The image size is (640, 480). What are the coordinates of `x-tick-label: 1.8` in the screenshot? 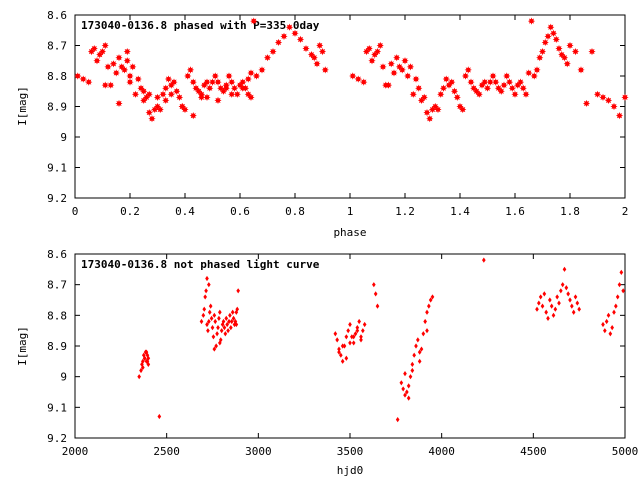 It's located at (570, 211).